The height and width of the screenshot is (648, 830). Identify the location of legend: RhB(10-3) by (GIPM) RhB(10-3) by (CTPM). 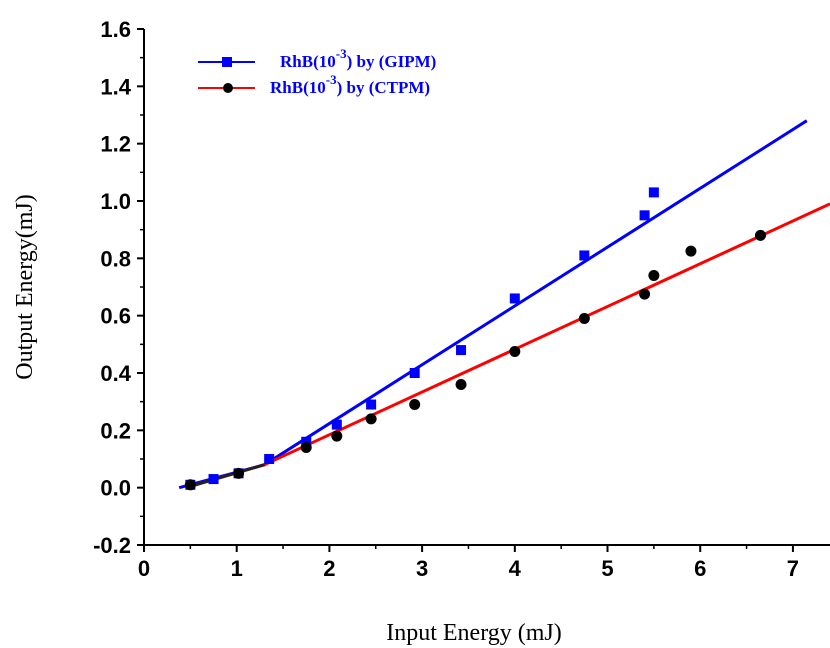
(317, 71).